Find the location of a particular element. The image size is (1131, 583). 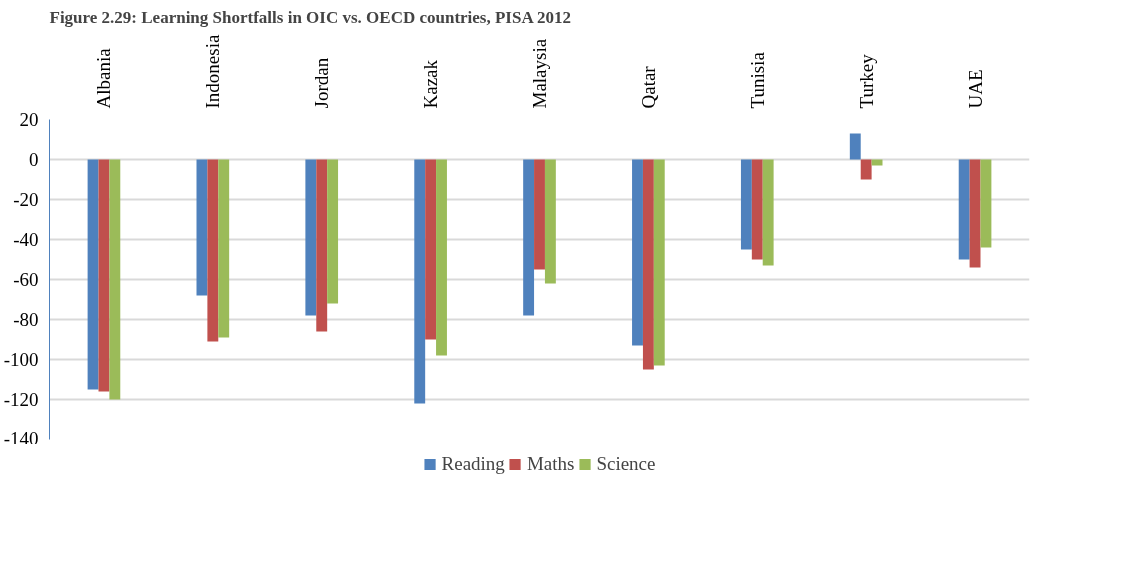

y-tick-label: -40 is located at coordinates (26, 239).